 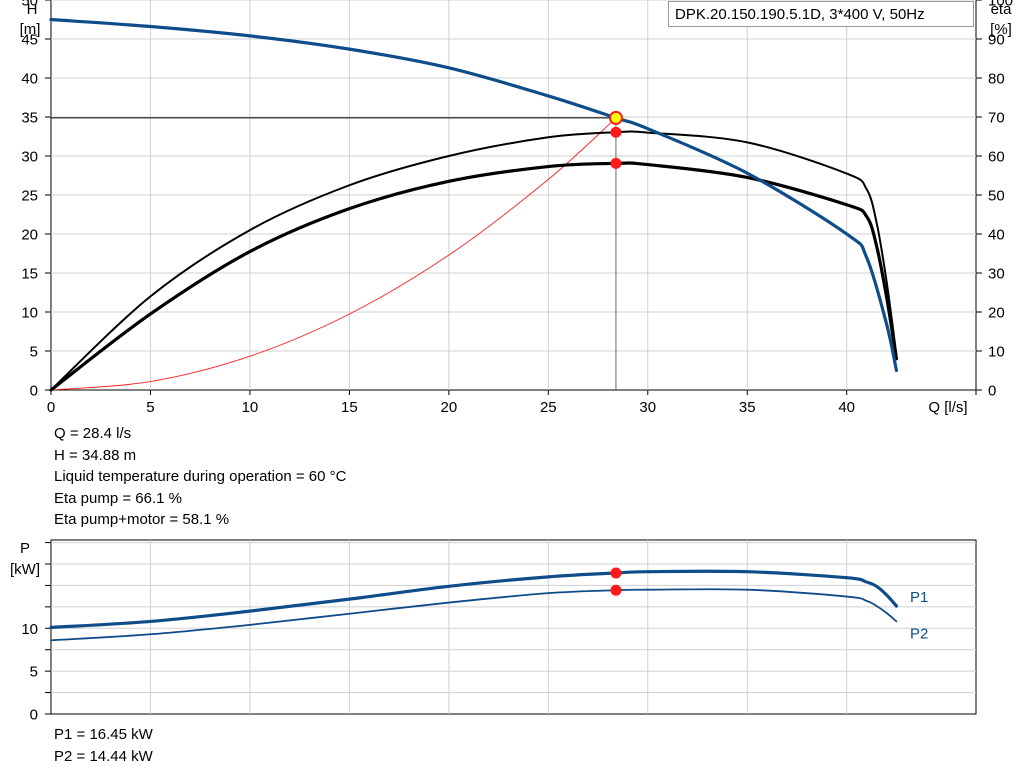 I want to click on x-tick-label: 30, so click(x=647, y=407).